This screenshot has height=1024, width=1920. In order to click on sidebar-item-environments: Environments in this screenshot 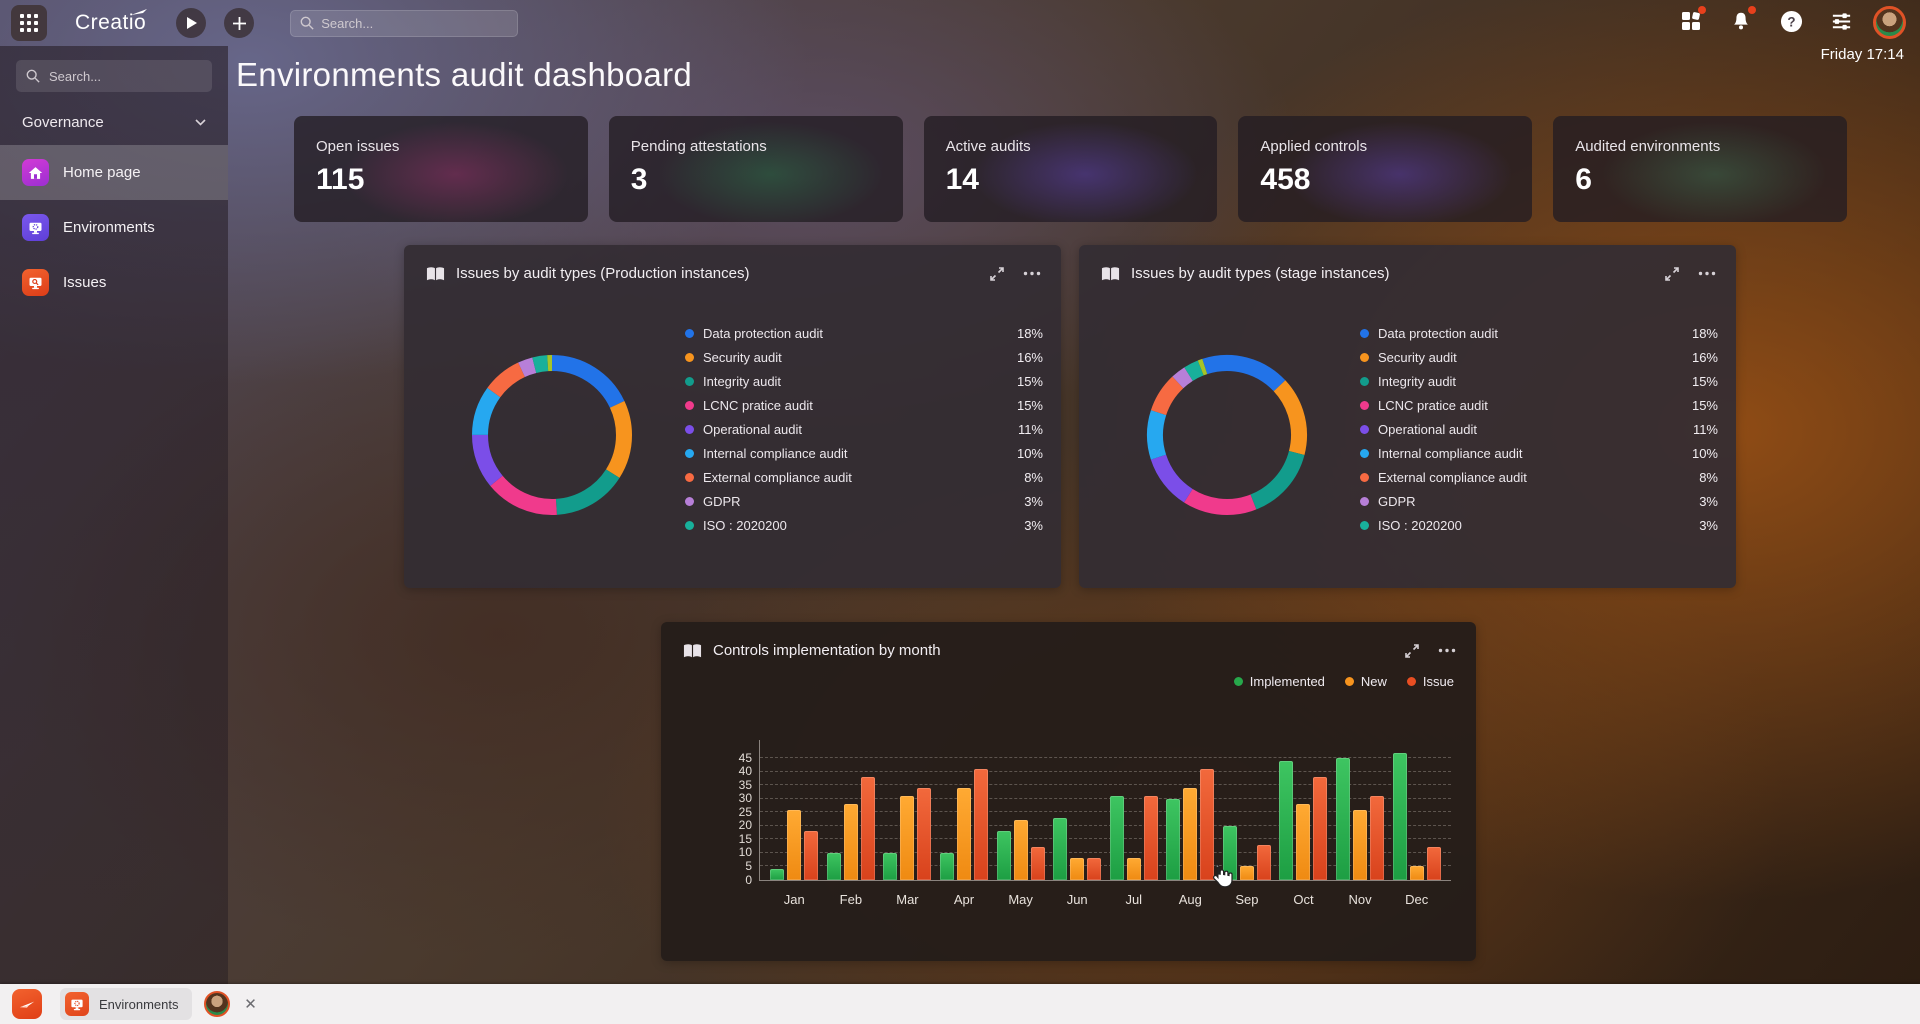, I will do `click(114, 227)`.